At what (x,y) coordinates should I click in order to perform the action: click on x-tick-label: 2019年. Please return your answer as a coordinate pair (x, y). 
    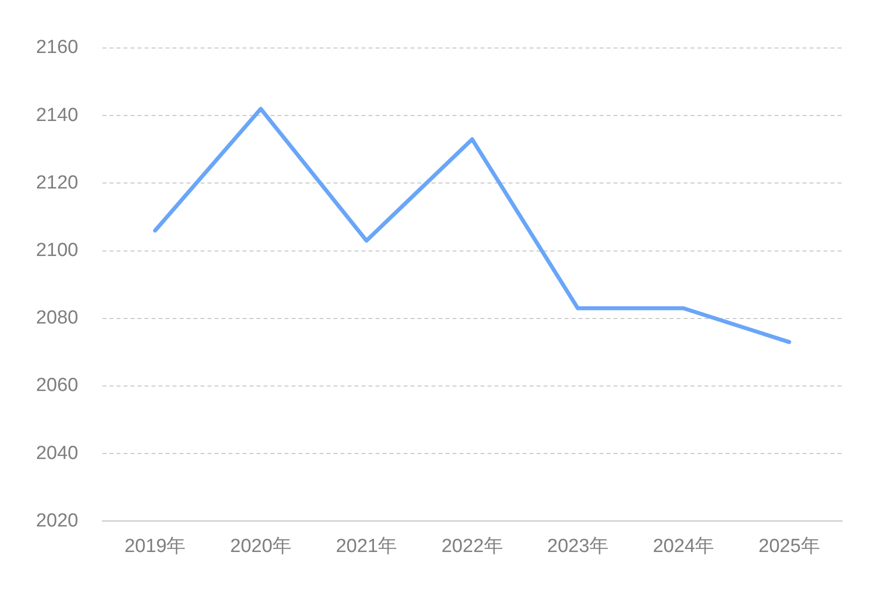
    Looking at the image, I should click on (155, 546).